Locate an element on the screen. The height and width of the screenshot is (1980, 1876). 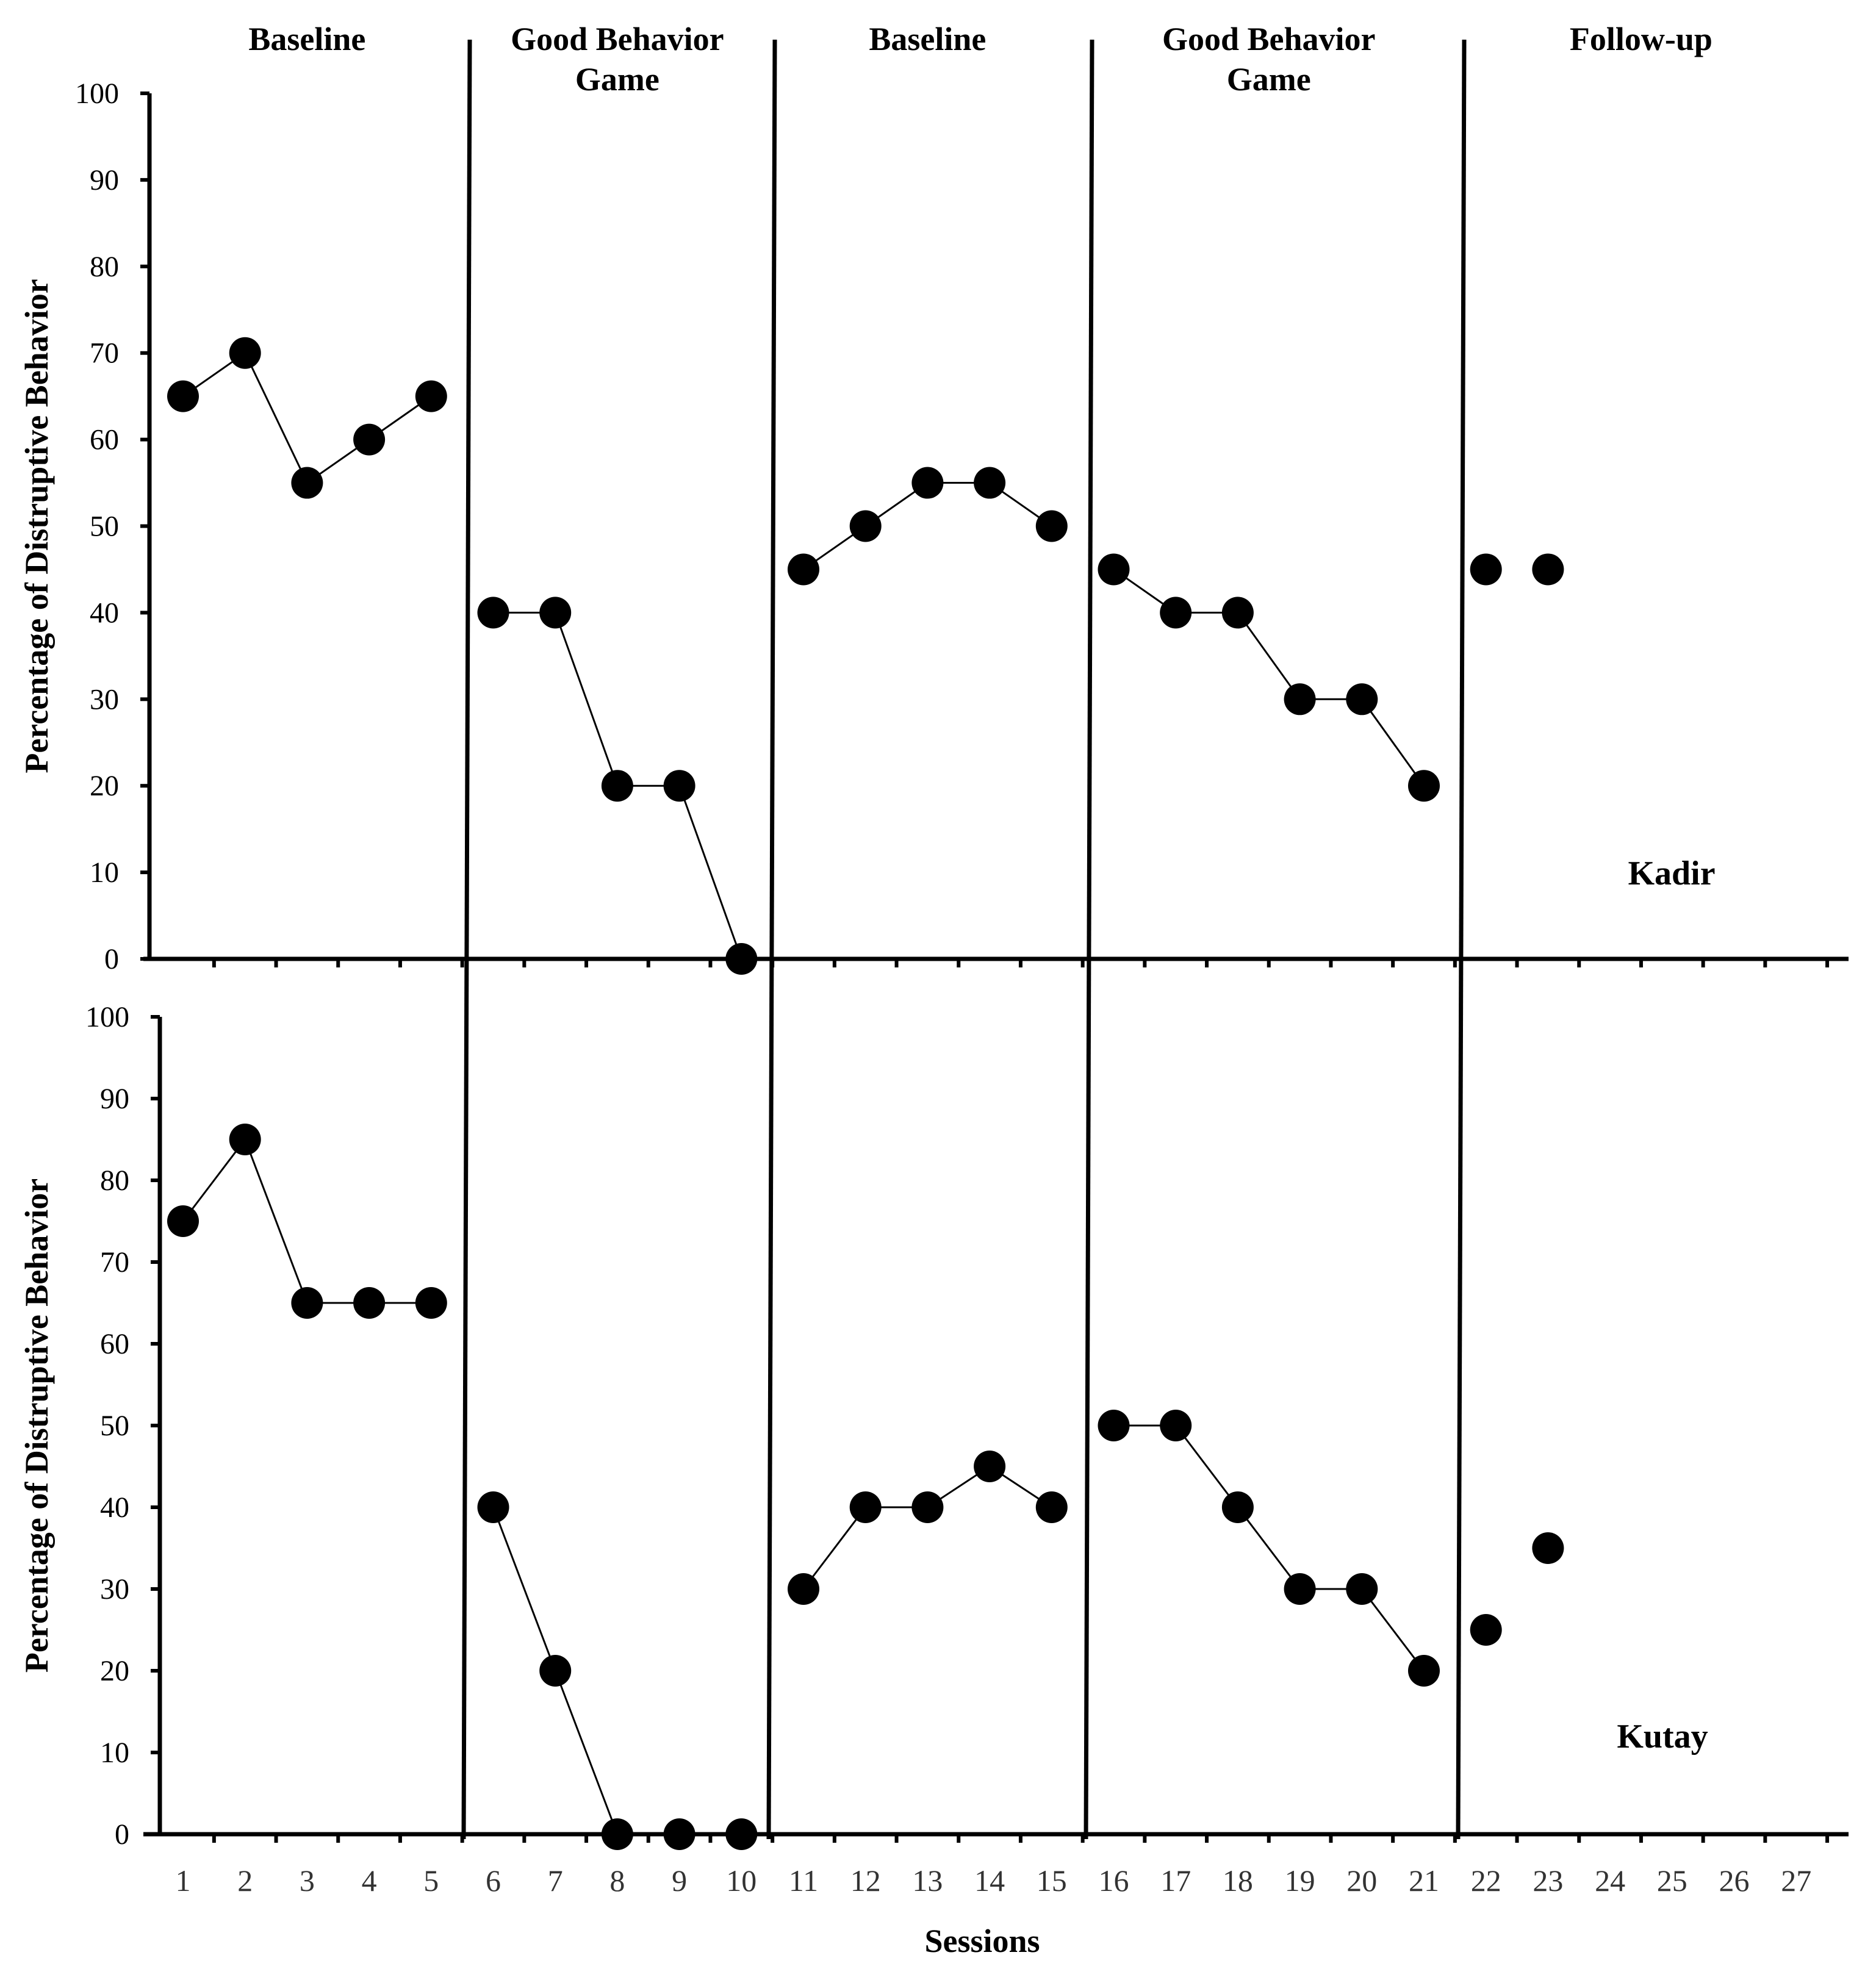
x-tick-label: 12 is located at coordinates (866, 1880).